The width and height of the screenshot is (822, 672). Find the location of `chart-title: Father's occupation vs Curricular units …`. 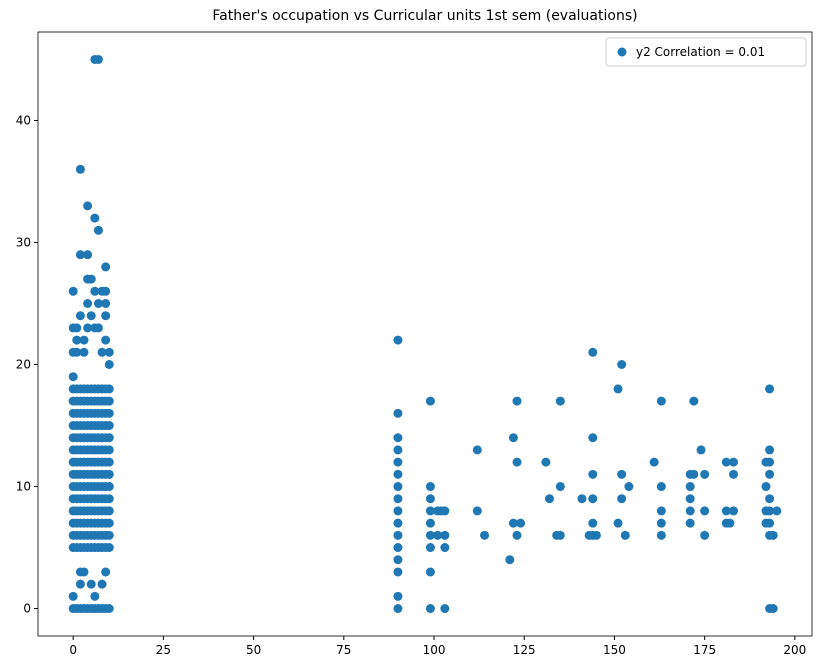

chart-title: Father's occupation vs Curricular units … is located at coordinates (424, 16).